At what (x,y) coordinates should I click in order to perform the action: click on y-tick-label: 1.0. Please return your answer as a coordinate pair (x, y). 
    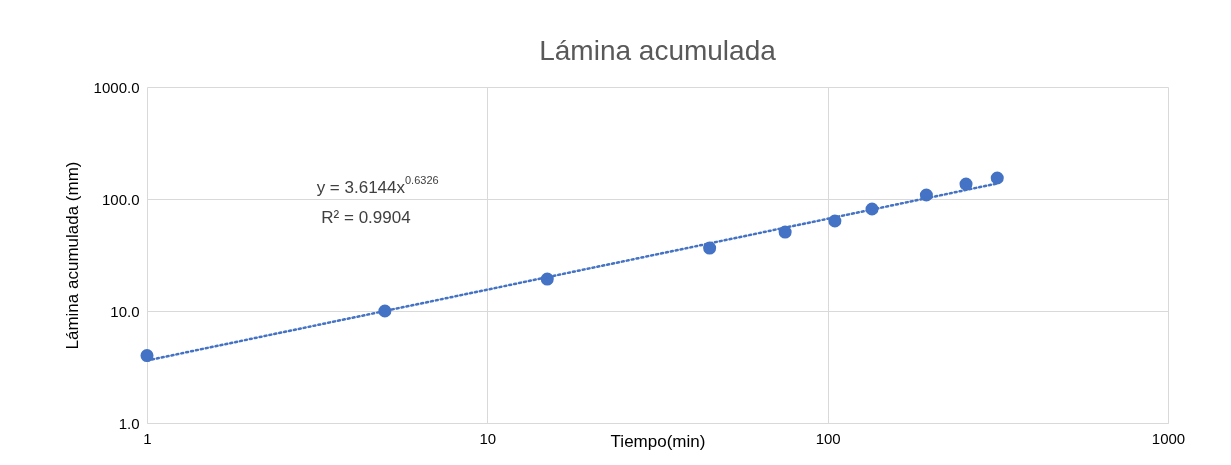
    Looking at the image, I should click on (129, 423).